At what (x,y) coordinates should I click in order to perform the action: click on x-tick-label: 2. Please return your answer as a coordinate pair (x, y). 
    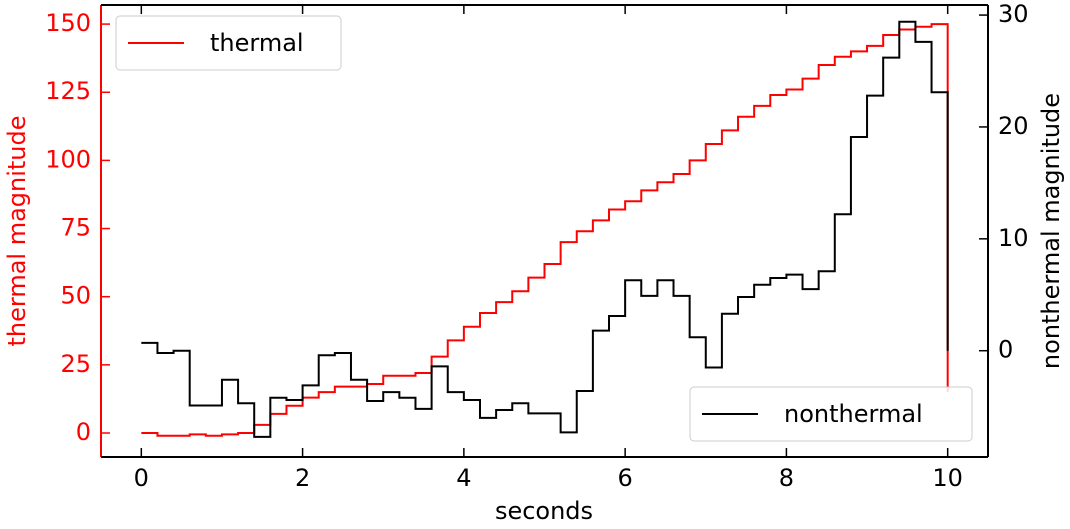
    Looking at the image, I should click on (302, 478).